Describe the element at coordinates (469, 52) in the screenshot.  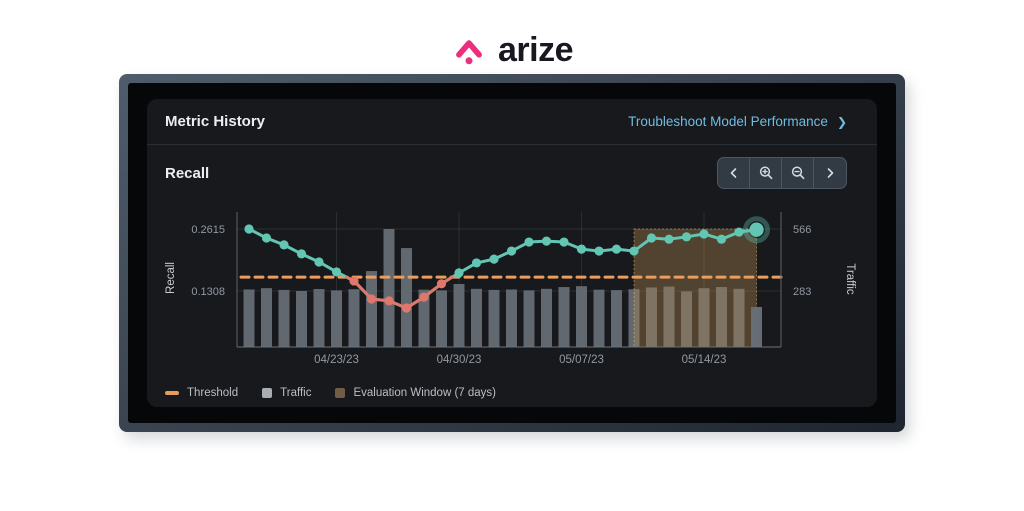
I see `arize-caret-icon` at that location.